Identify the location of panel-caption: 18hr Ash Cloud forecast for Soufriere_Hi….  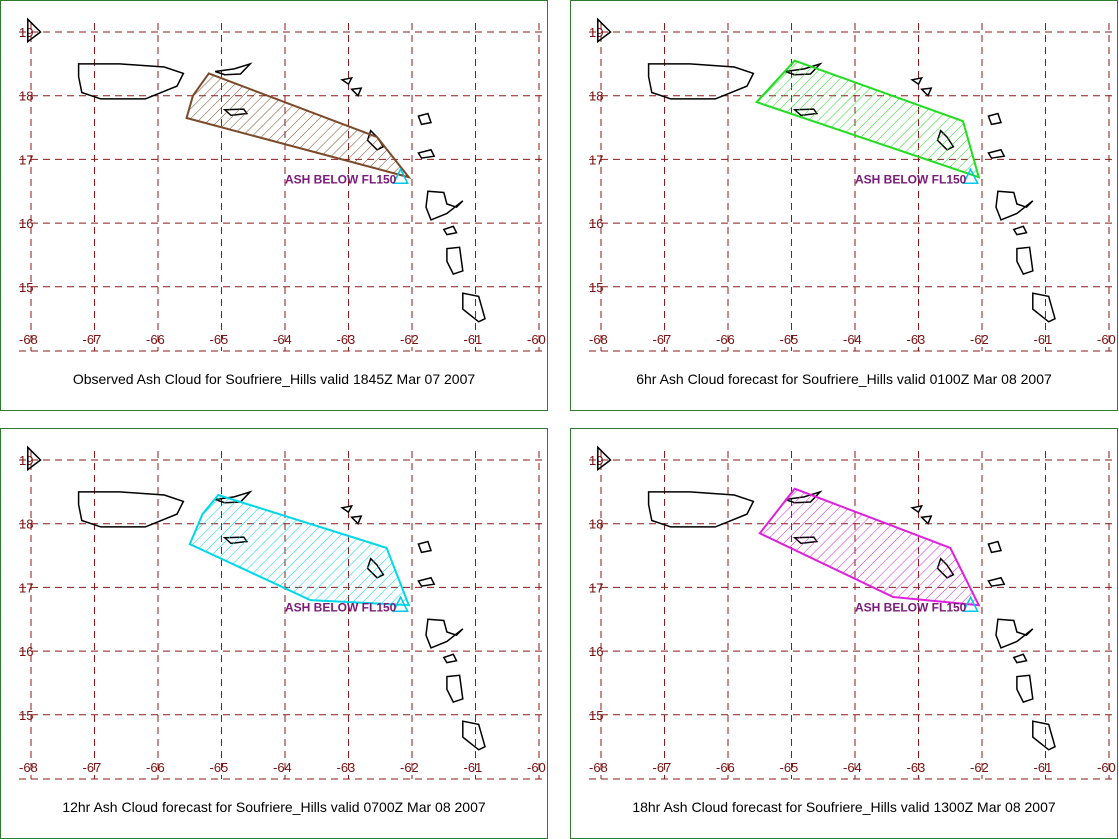
(844, 807).